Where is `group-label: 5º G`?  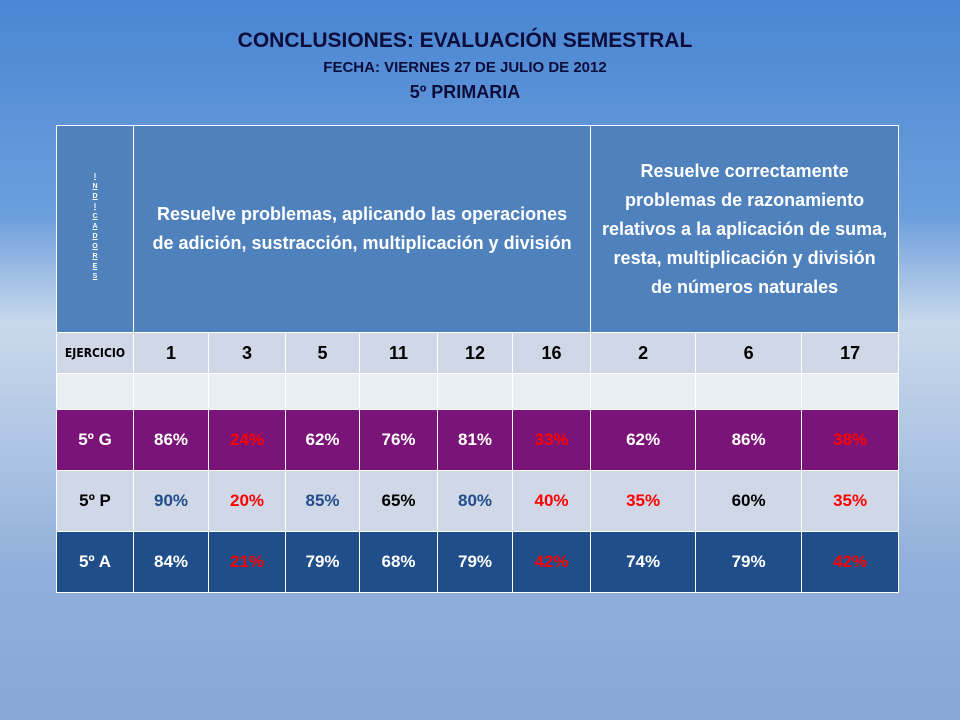
group-label: 5º G is located at coordinates (95, 440).